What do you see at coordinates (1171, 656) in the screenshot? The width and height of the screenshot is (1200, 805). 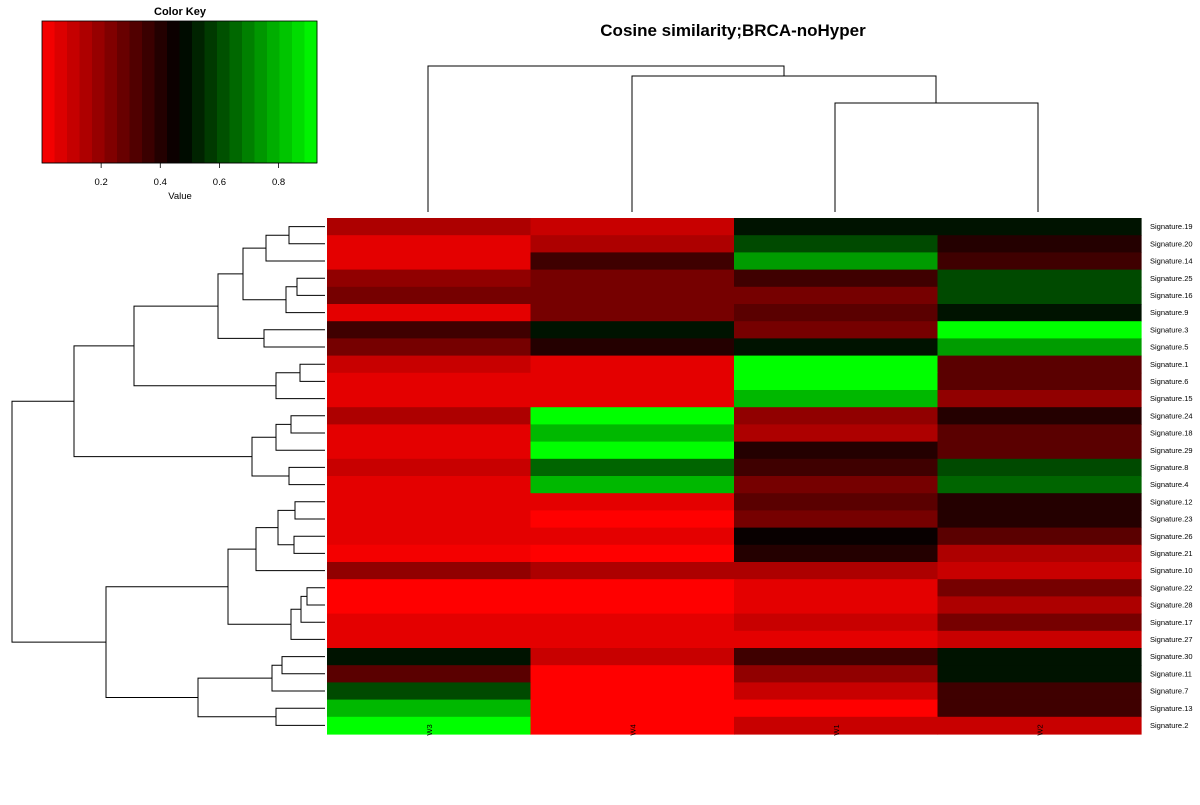 I see `row-label: Signature.30` at bounding box center [1171, 656].